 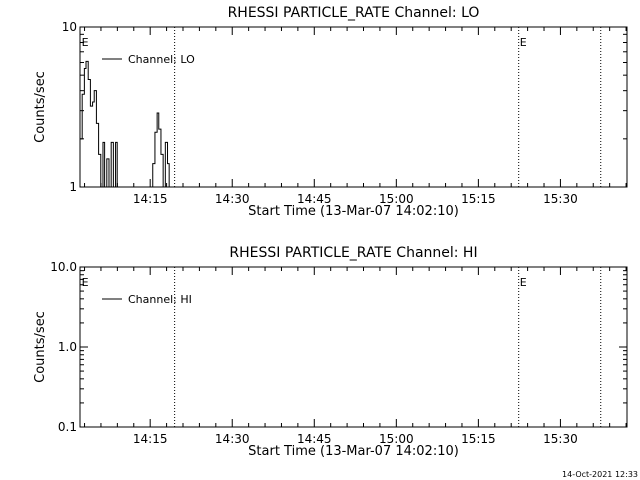 I want to click on hi-x-tick-label: 15:15, so click(x=478, y=439).